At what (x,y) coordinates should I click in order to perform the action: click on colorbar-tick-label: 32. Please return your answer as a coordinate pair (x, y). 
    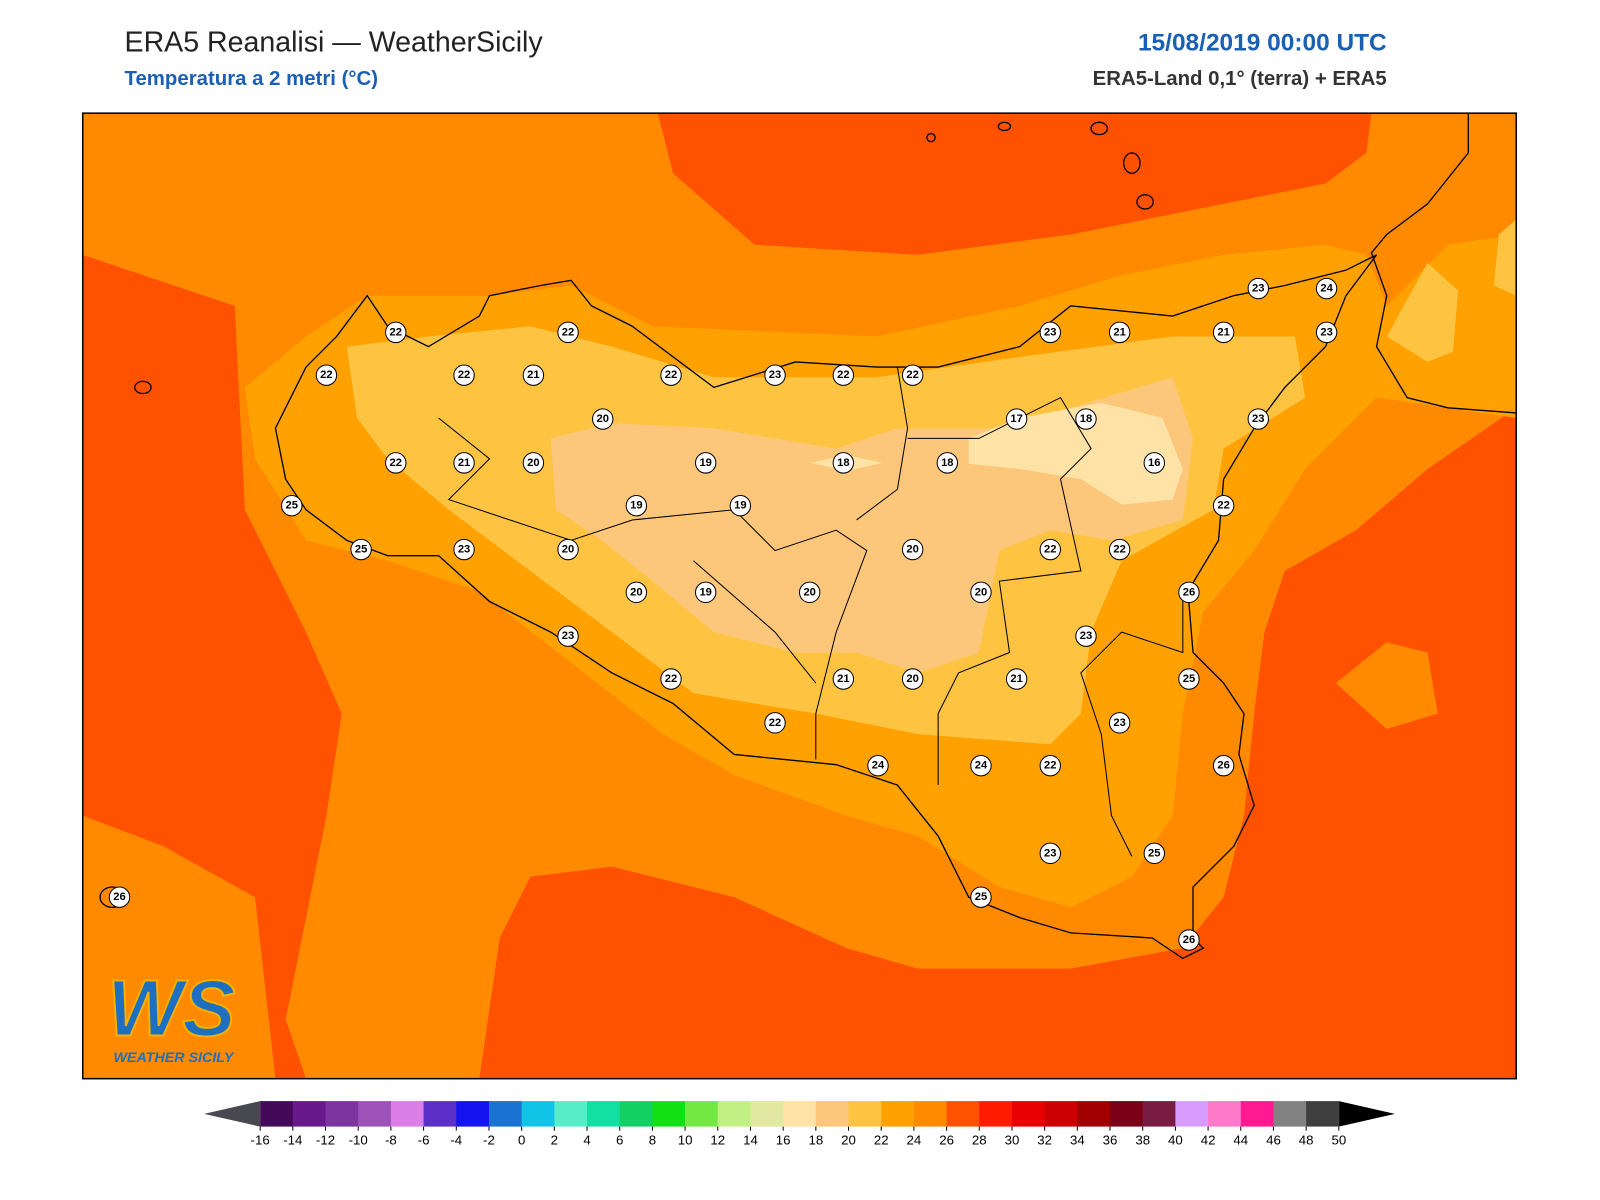
    Looking at the image, I should click on (1044, 1139).